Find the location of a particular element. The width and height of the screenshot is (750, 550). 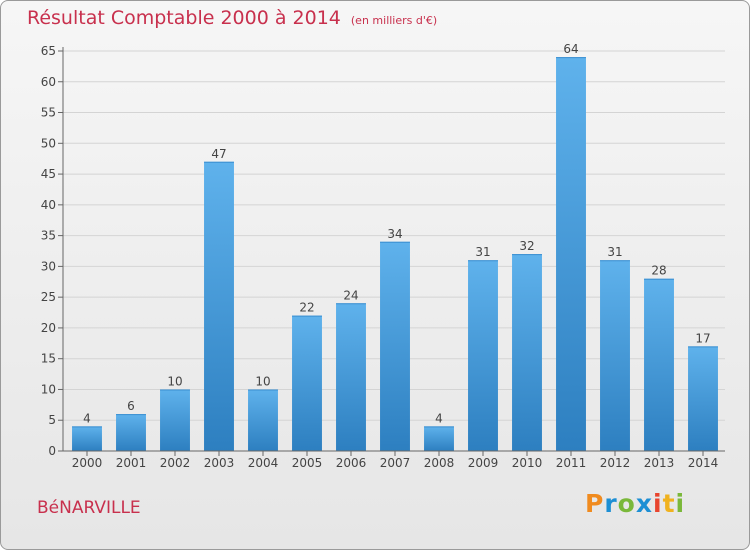

x-tick-label: 2003 is located at coordinates (219, 463).